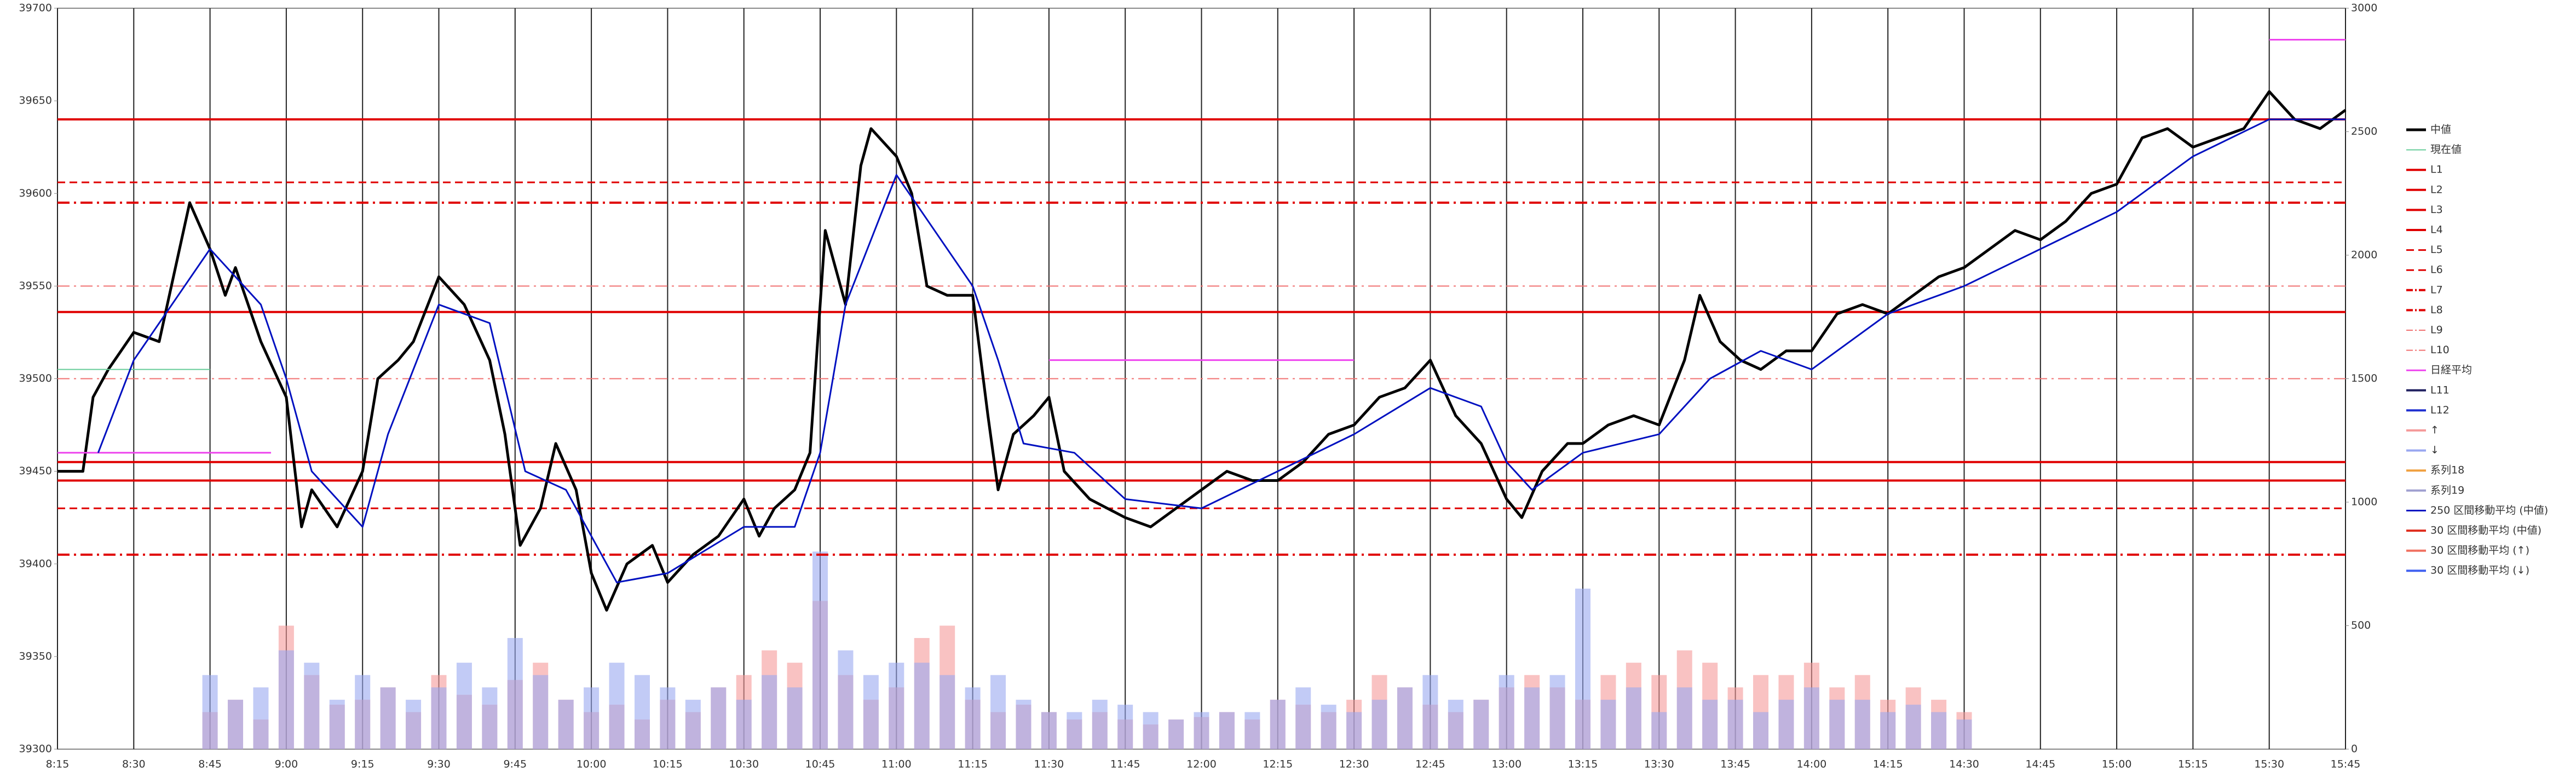 Image resolution: width=2576 pixels, height=782 pixels. What do you see at coordinates (2364, 502) in the screenshot?
I see `y2-tick-label: 1000` at bounding box center [2364, 502].